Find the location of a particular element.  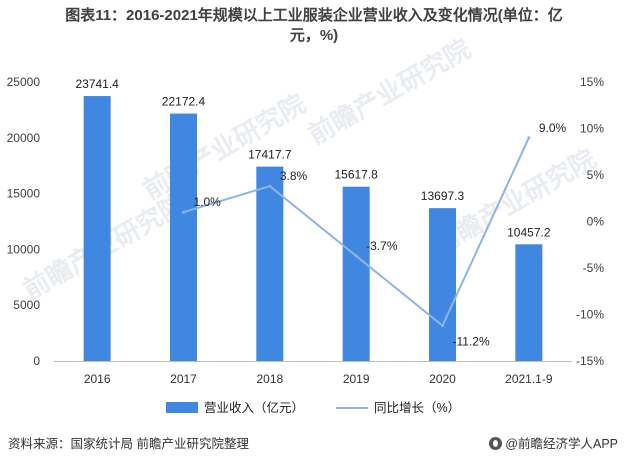

y-right-tick-label: -5% is located at coordinates (594, 268).